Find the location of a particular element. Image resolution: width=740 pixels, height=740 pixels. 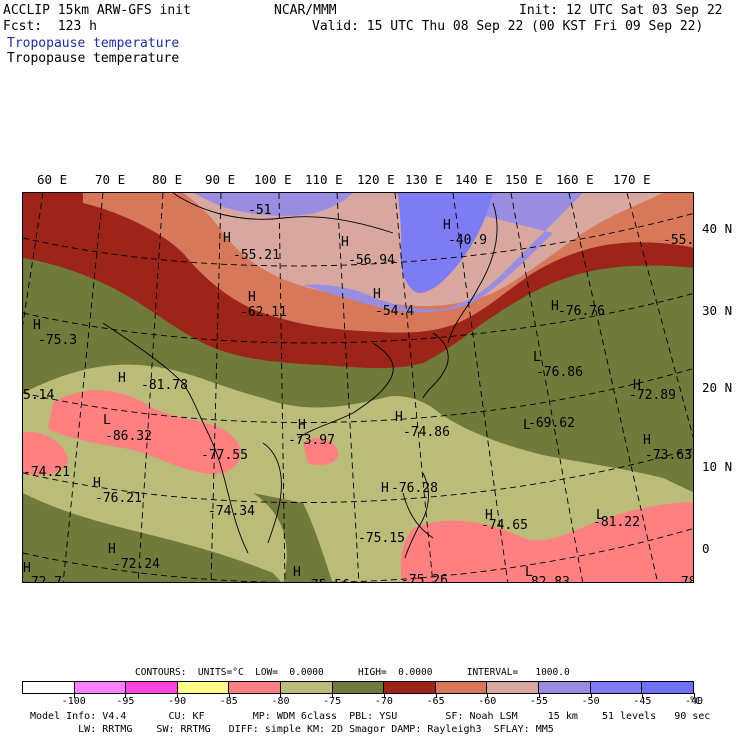

tick-label: -60 is located at coordinates (487, 701).